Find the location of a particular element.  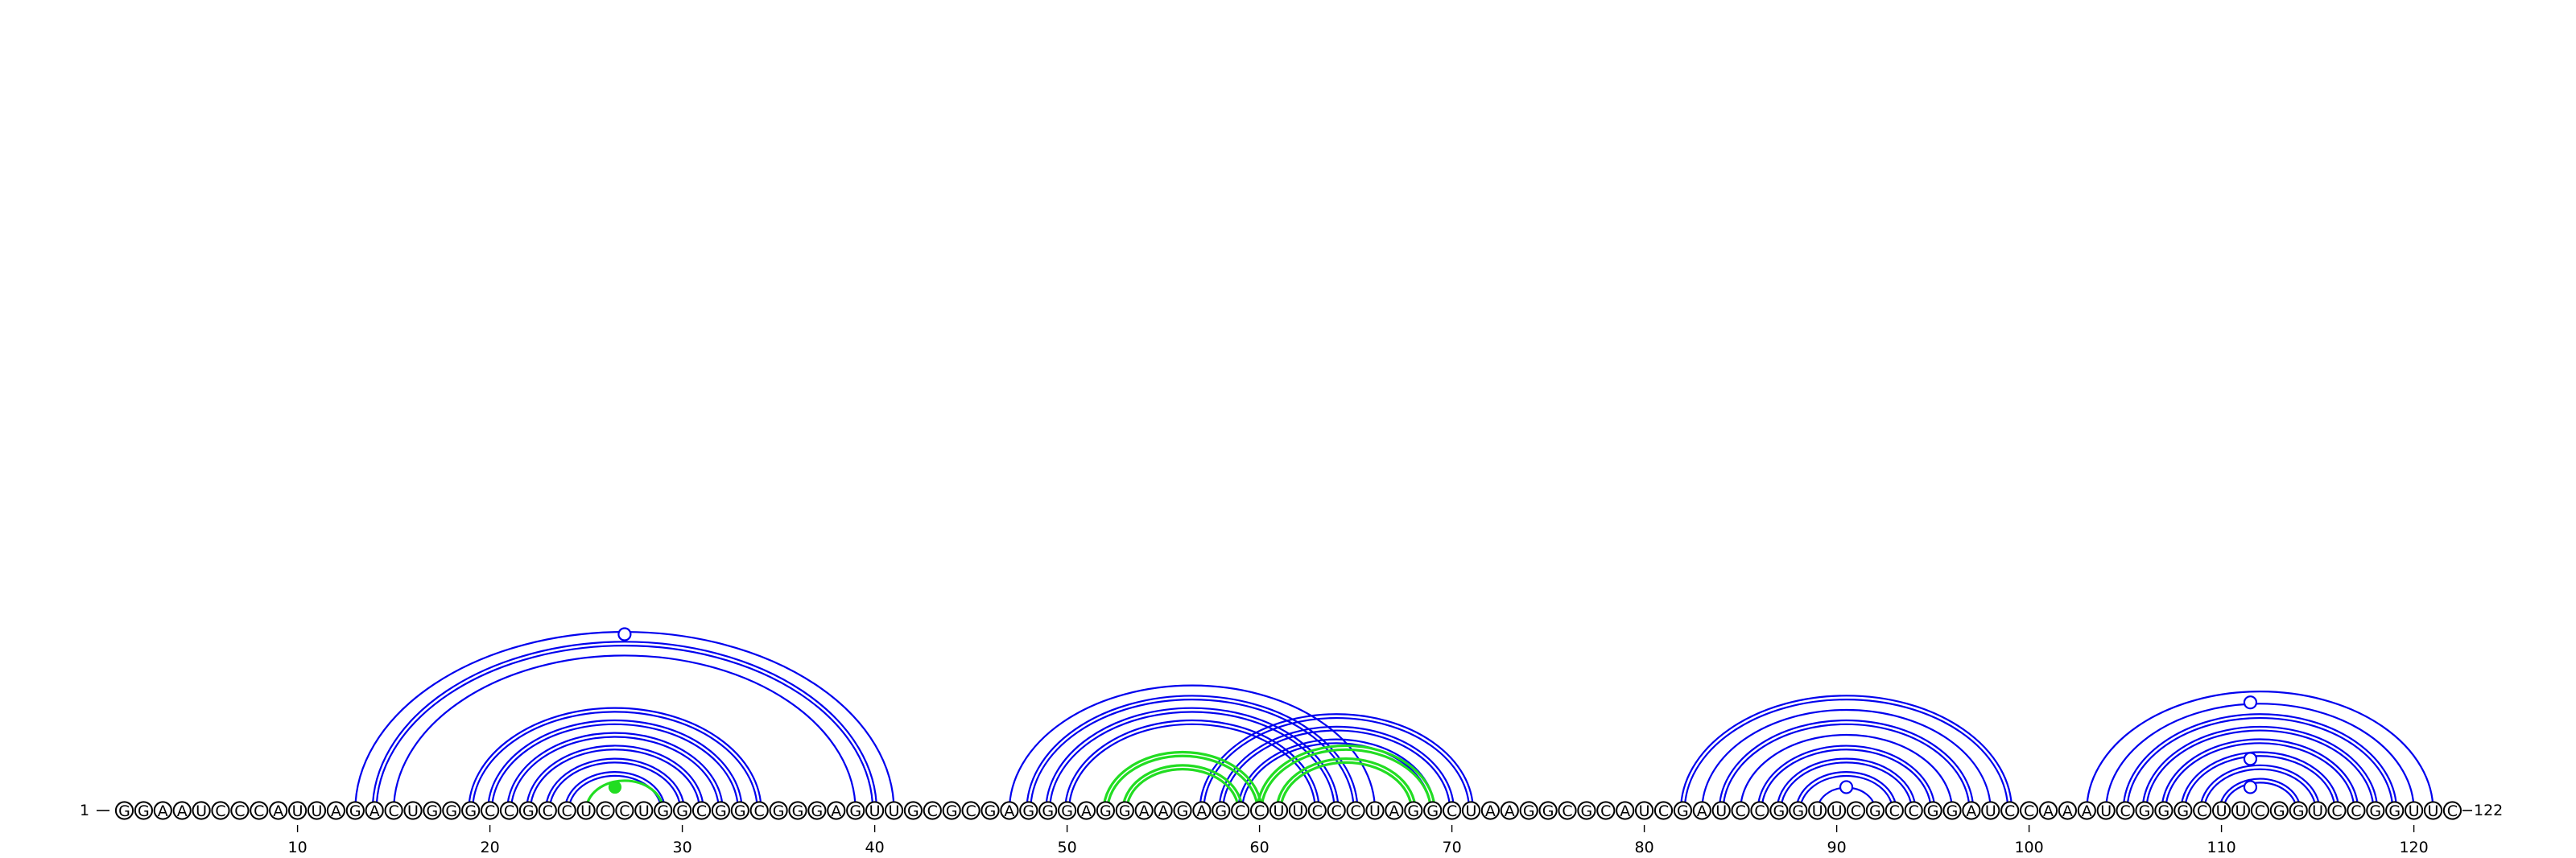

tick-label-10: 10 is located at coordinates (298, 848).